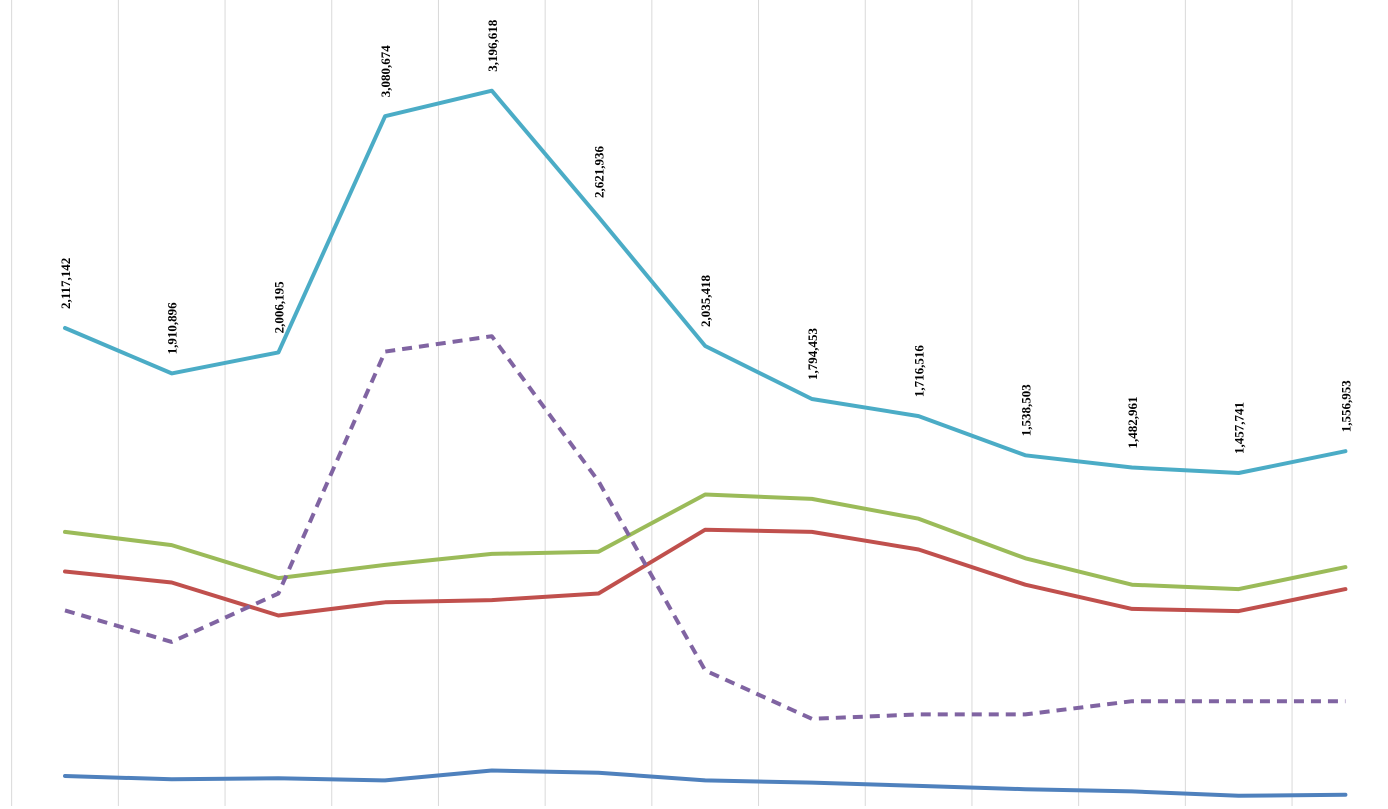 The height and width of the screenshot is (809, 1388). I want to click on data-label: 2,035,418, so click(705, 301).